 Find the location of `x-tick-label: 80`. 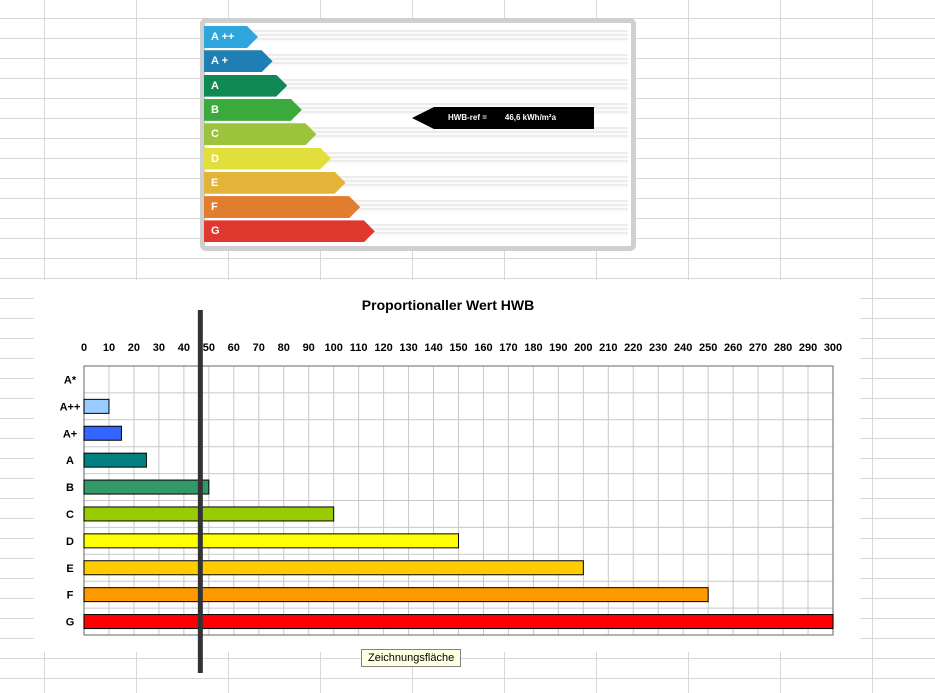

x-tick-label: 80 is located at coordinates (284, 348).